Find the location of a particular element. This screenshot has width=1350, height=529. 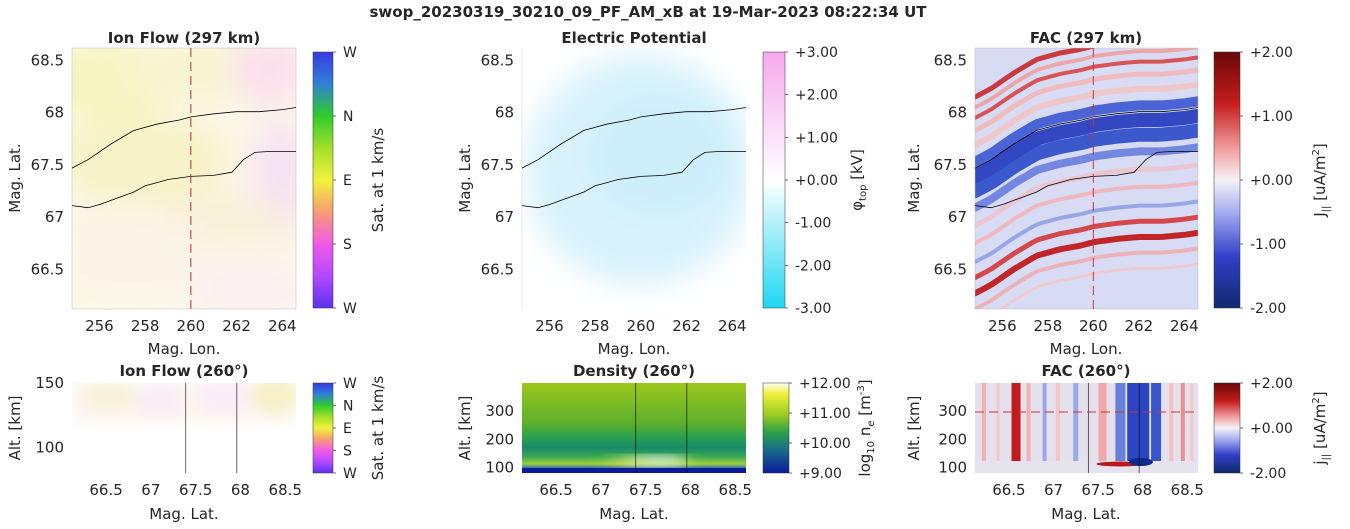

fac-map-ylabel: Mag. Lat. is located at coordinates (914, 177).